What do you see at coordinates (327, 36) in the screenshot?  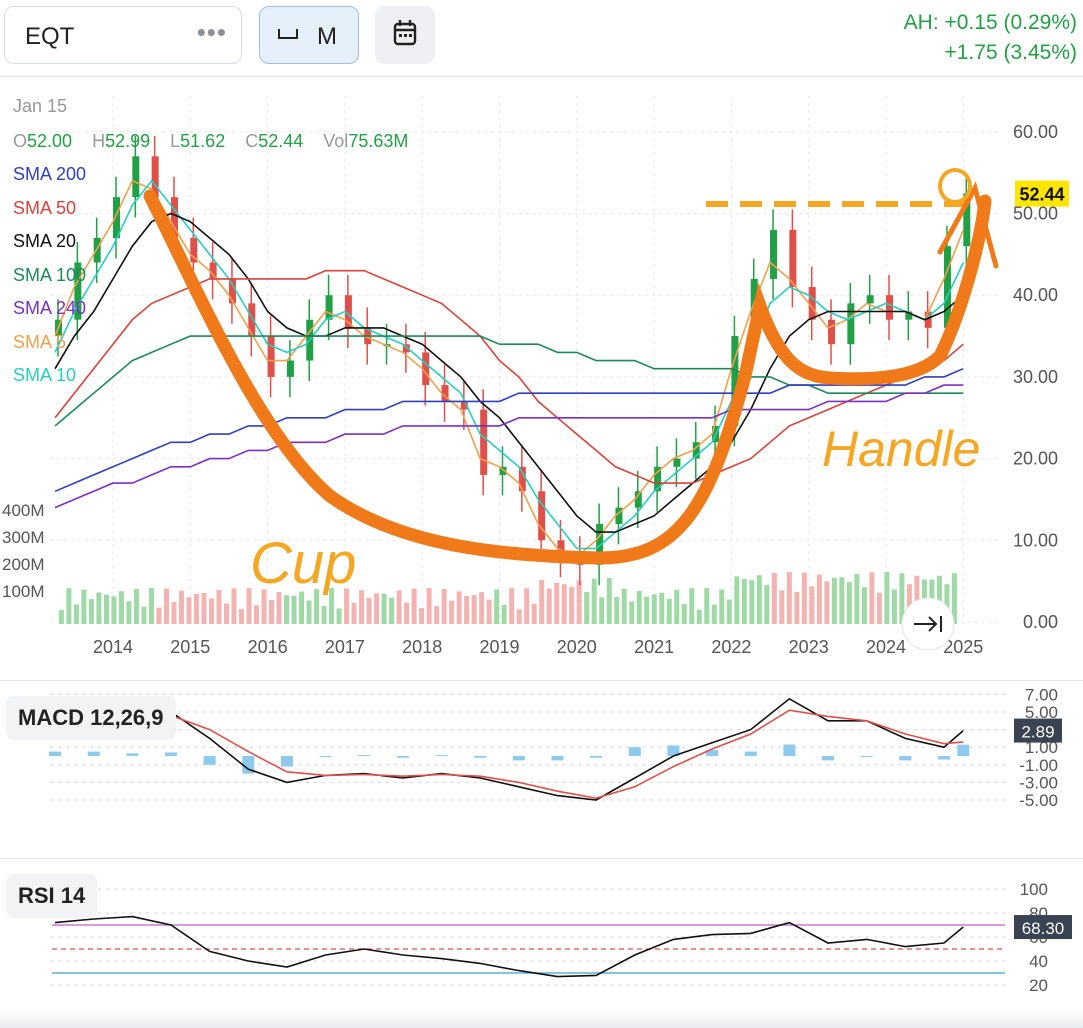 I see `interval-label: M` at bounding box center [327, 36].